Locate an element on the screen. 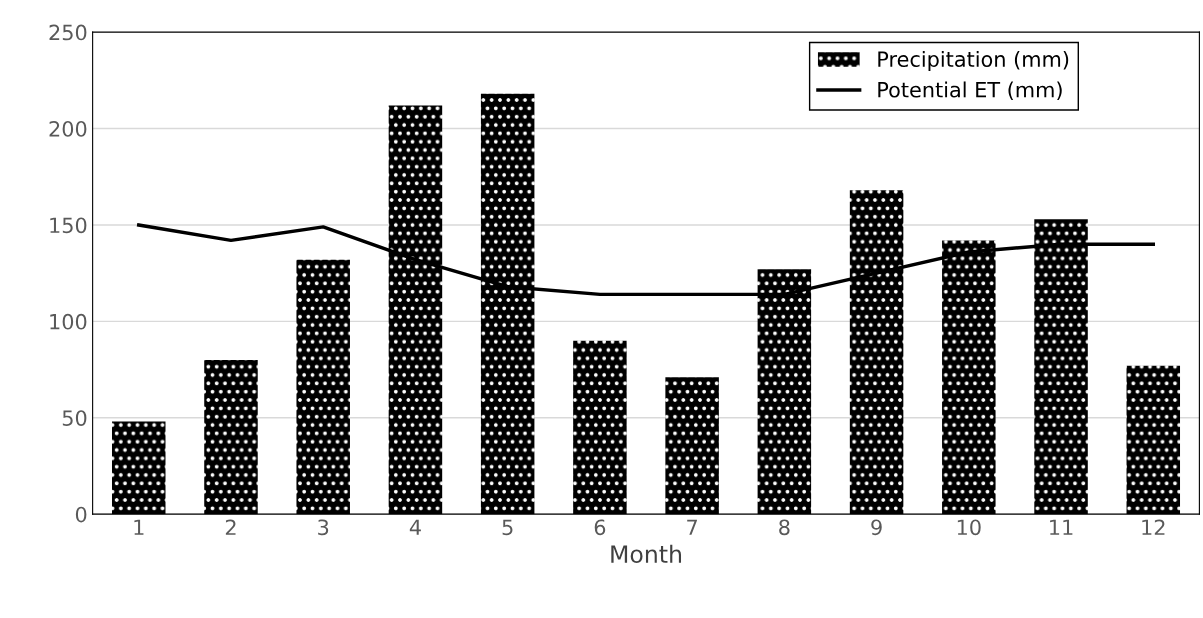 The width and height of the screenshot is (1203, 618). x-tick-label: 1 is located at coordinates (139, 527).